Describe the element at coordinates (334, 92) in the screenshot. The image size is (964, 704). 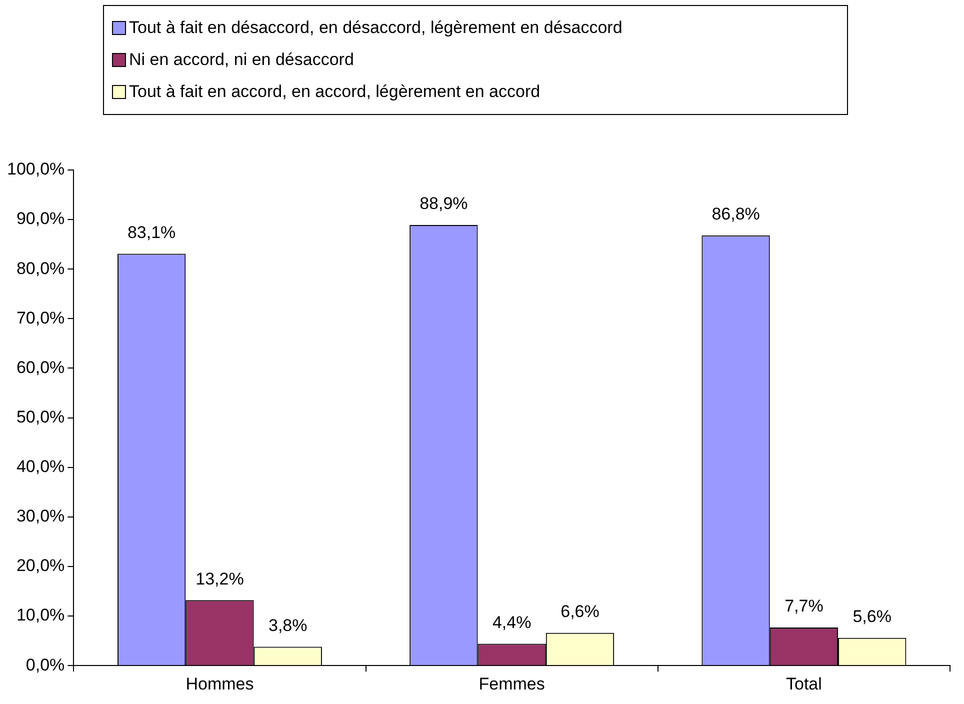
I see `legend-label: Tout à fait en accord, en accord, légèrement en accord` at that location.